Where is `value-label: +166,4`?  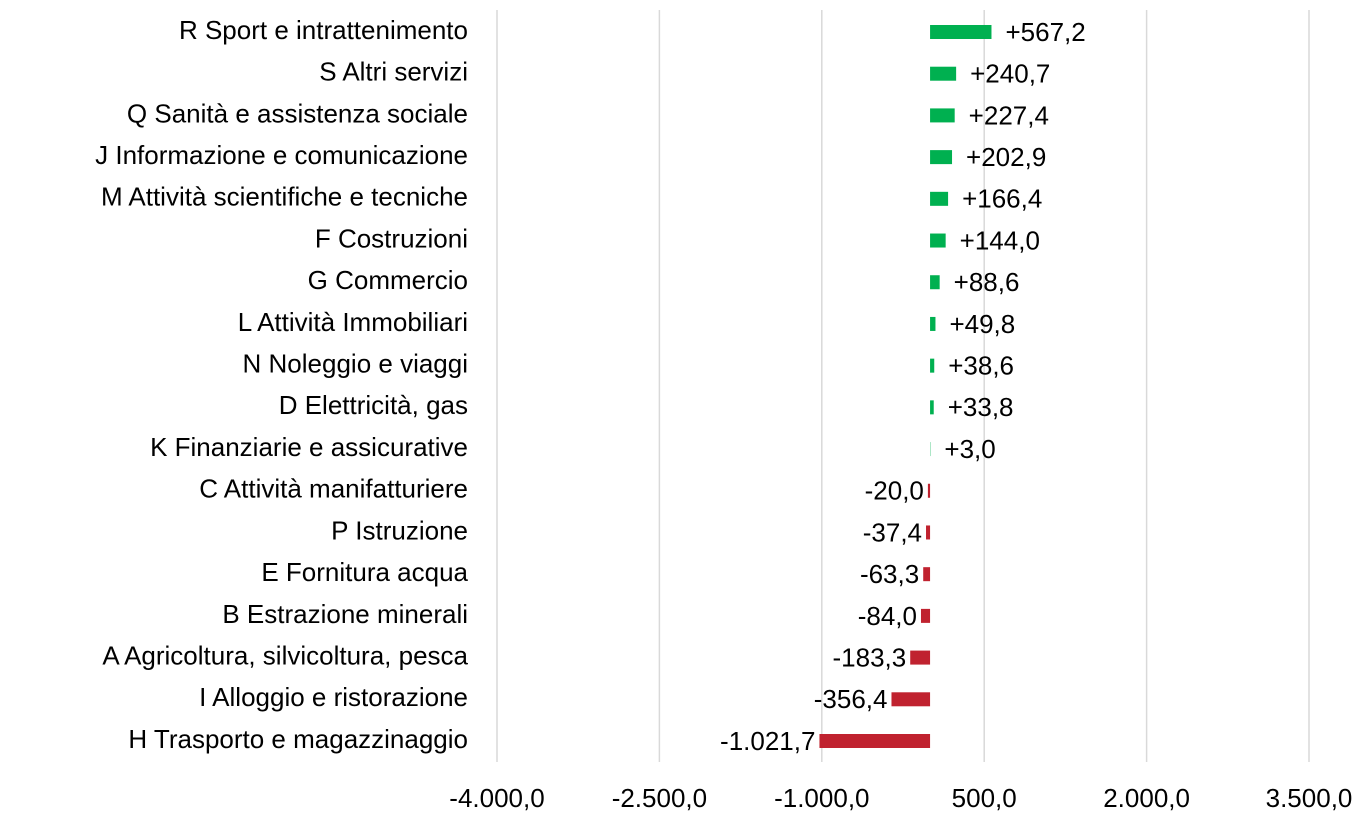 value-label: +166,4 is located at coordinates (1002, 199).